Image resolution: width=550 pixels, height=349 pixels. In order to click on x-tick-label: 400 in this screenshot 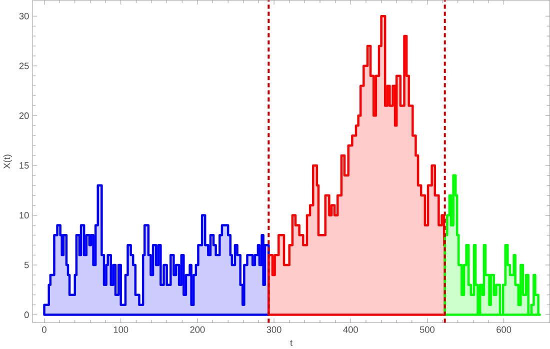, I will do `click(350, 329)`.